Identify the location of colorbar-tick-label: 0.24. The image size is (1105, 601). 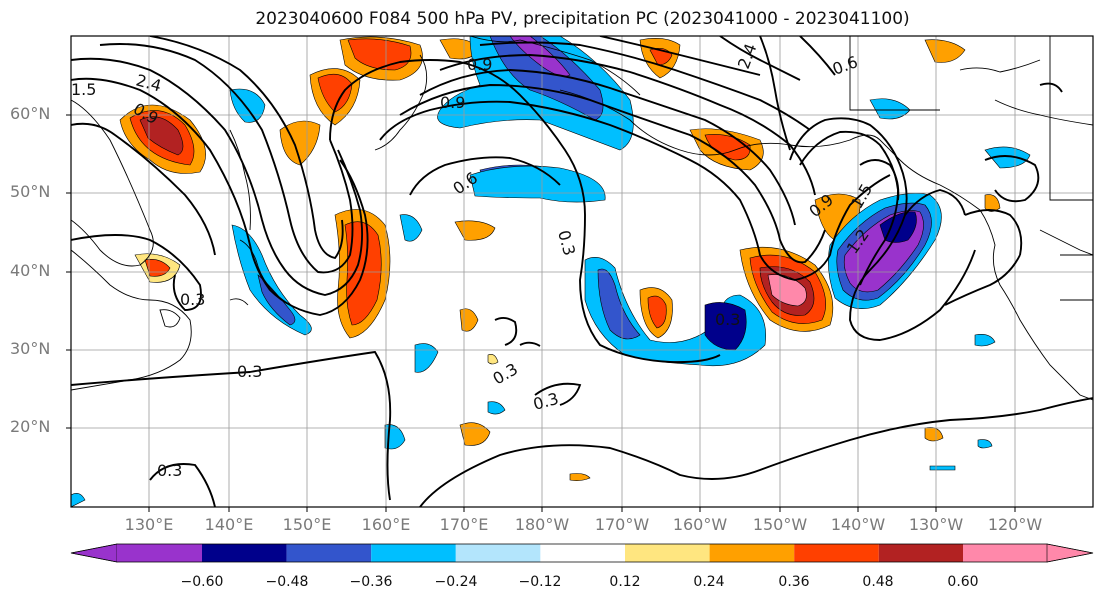
(709, 582).